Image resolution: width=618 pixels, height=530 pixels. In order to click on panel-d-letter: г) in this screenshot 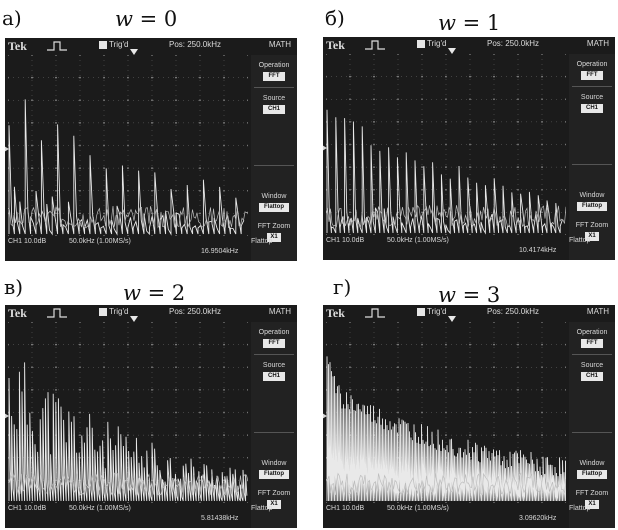, I will do `click(342, 287)`.